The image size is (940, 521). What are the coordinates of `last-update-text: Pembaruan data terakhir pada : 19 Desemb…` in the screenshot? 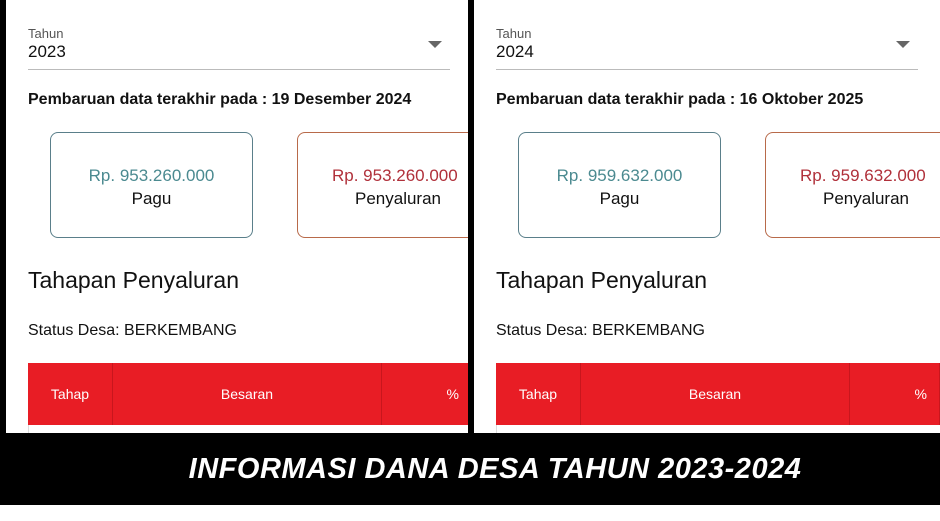 It's located at (220, 99).